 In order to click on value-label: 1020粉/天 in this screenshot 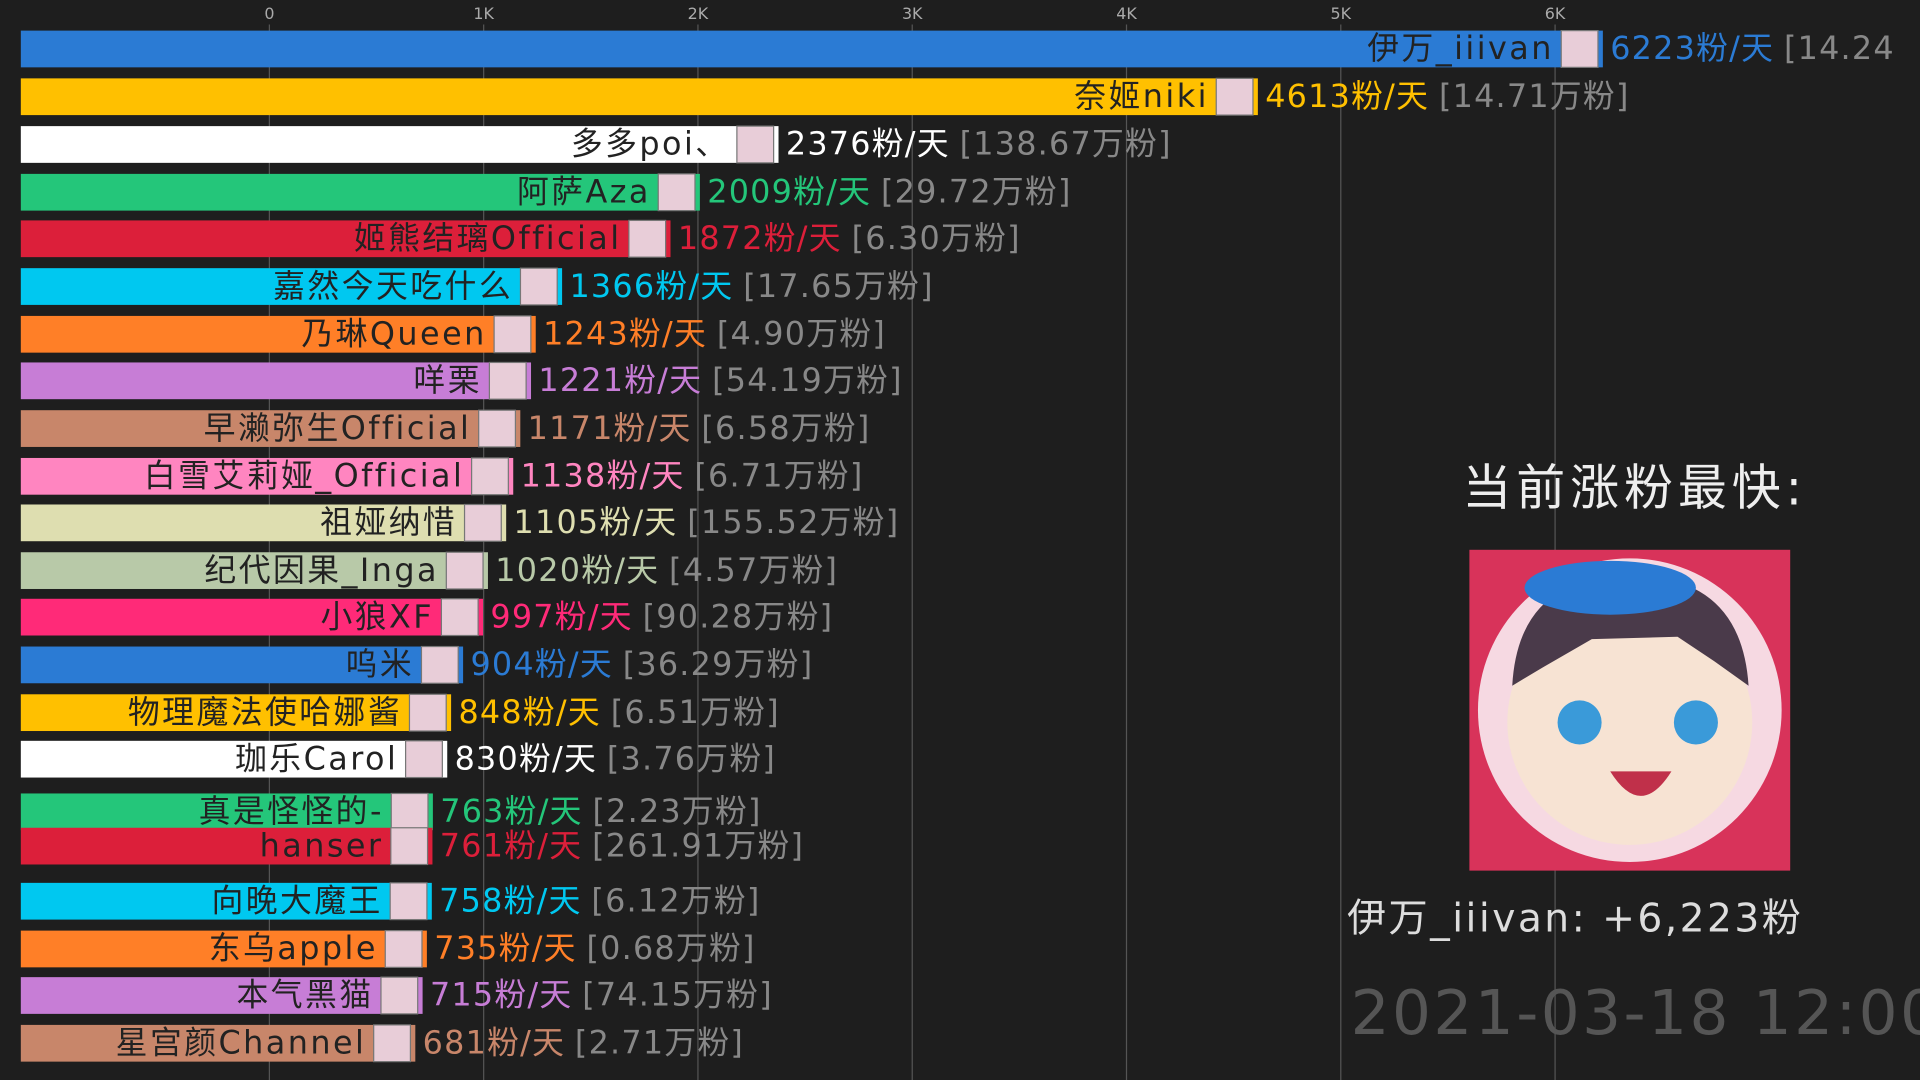, I will do `click(577, 570)`.